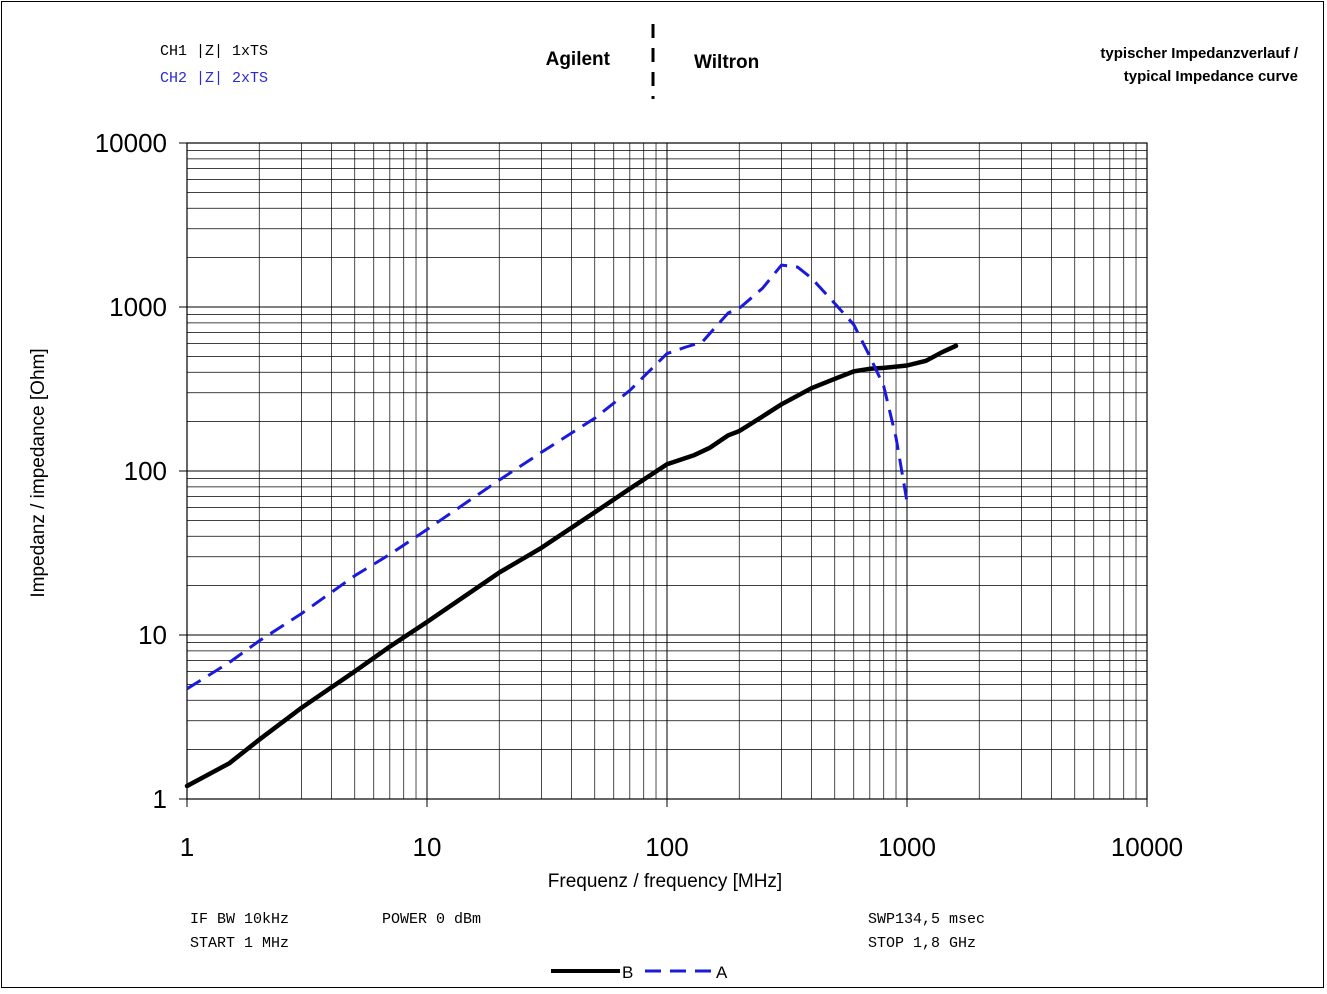  Describe the element at coordinates (578, 59) in the screenshot. I see `agilent-label: Agilent` at that location.